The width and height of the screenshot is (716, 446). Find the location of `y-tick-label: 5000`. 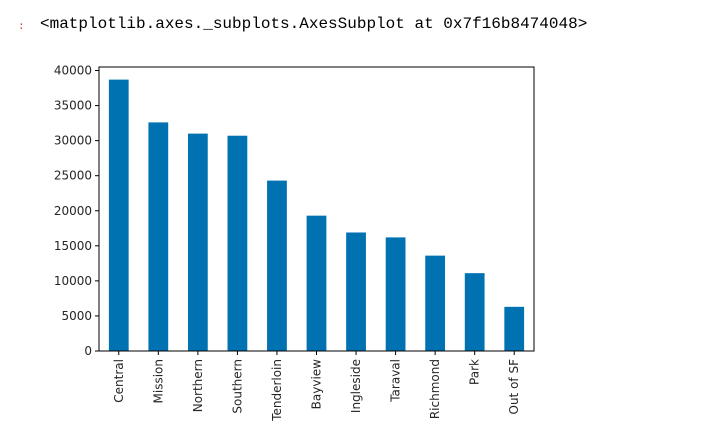

y-tick-label: 5000 is located at coordinates (76, 316).